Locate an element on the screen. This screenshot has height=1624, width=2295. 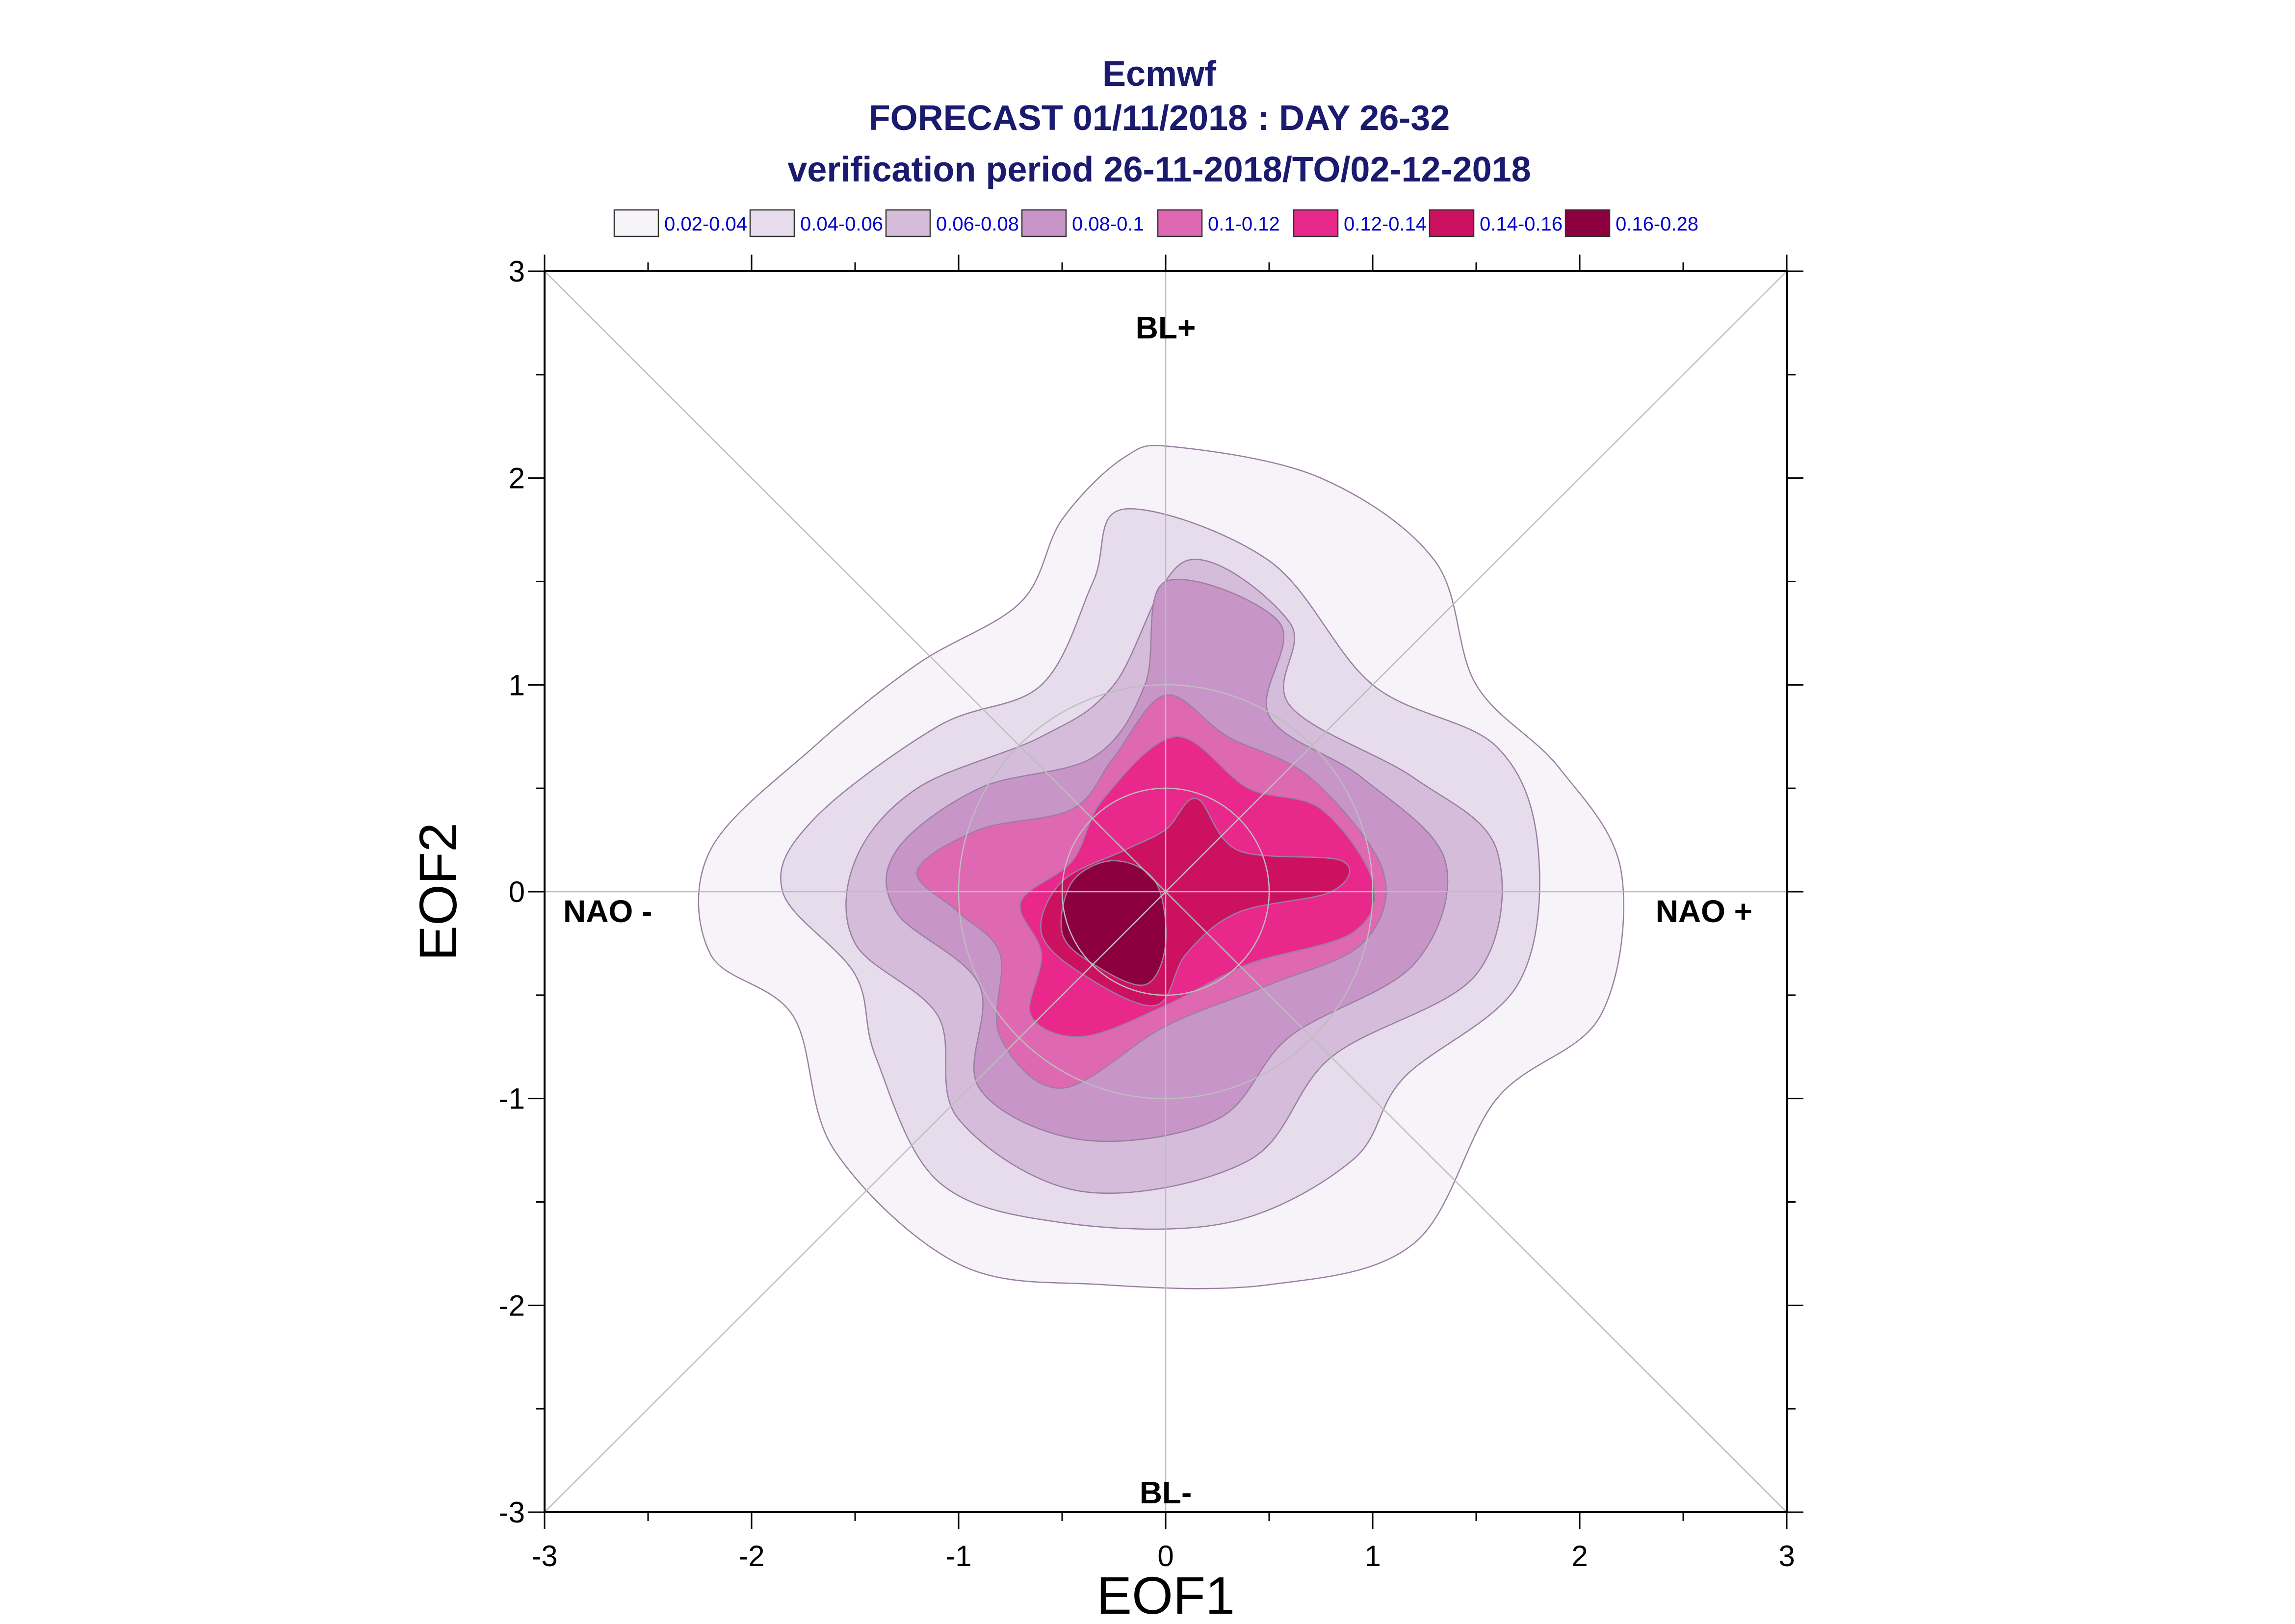
x-tick-label: 0 is located at coordinates (1166, 1556).